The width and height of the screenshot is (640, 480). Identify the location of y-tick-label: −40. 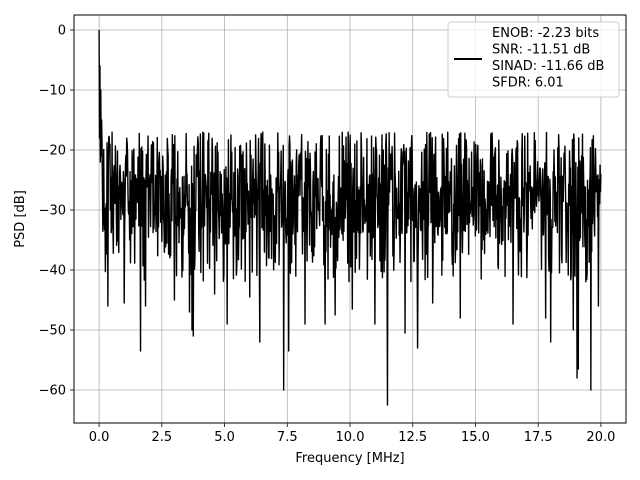
(52, 271).